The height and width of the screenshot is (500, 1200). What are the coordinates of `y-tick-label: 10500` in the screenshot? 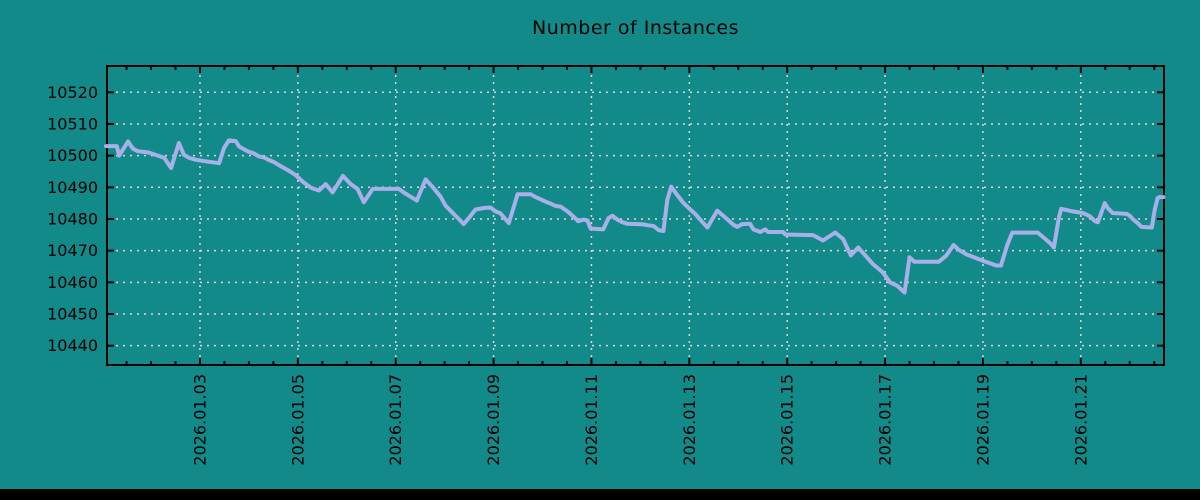 It's located at (72, 155).